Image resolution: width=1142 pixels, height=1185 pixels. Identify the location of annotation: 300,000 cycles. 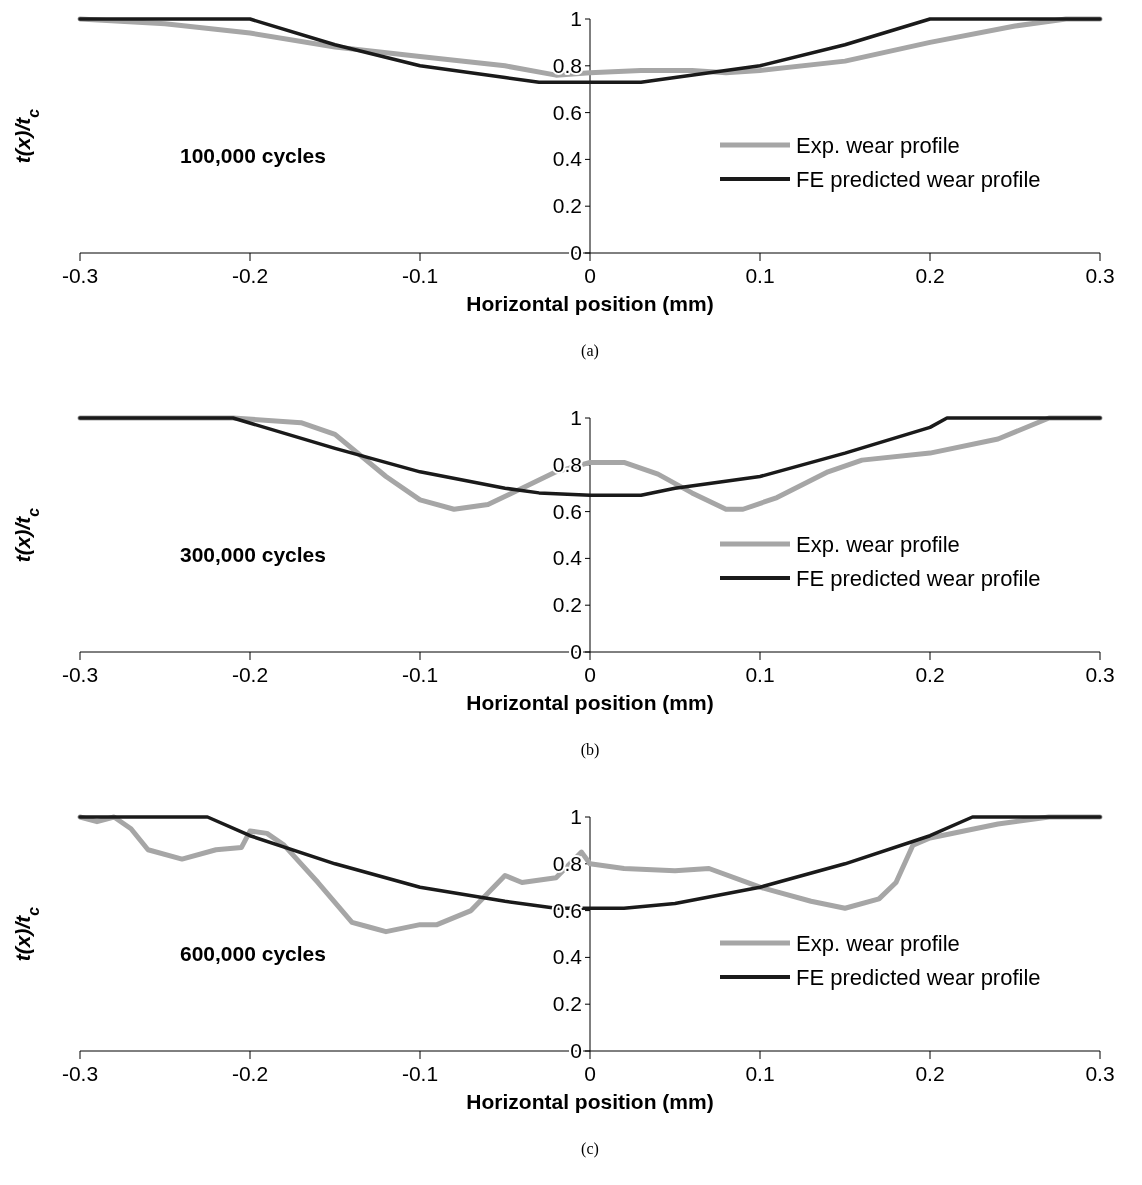
(253, 554).